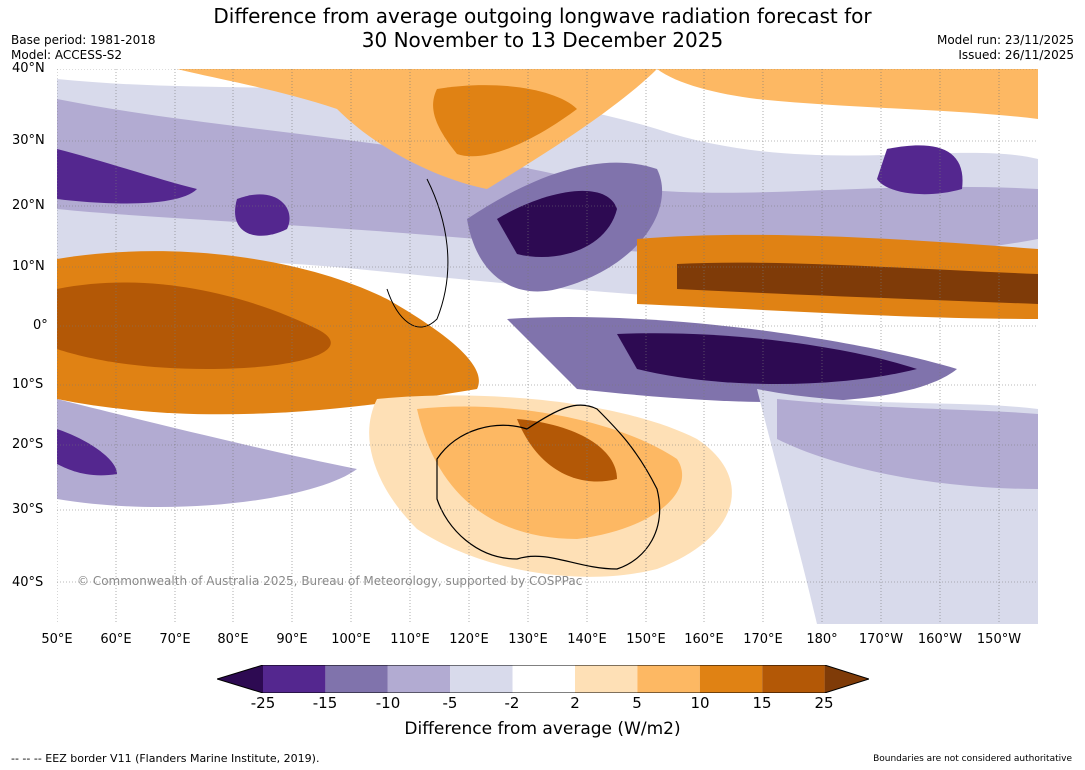  What do you see at coordinates (857, 283) in the screenshot?
I see `eq-pacific-brown` at bounding box center [857, 283].